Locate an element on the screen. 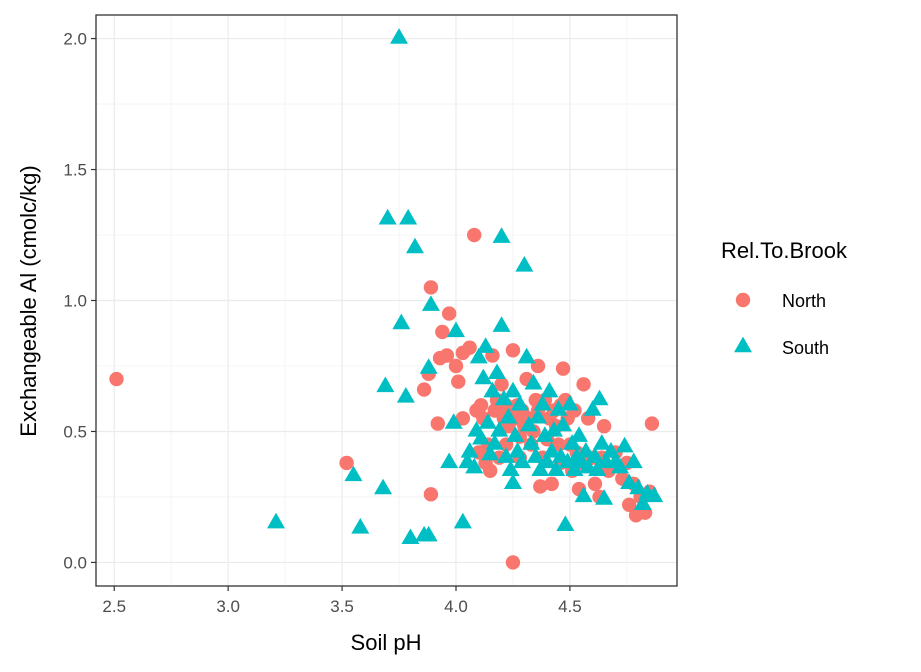  x-tick-label: 3.0 is located at coordinates (228, 606).